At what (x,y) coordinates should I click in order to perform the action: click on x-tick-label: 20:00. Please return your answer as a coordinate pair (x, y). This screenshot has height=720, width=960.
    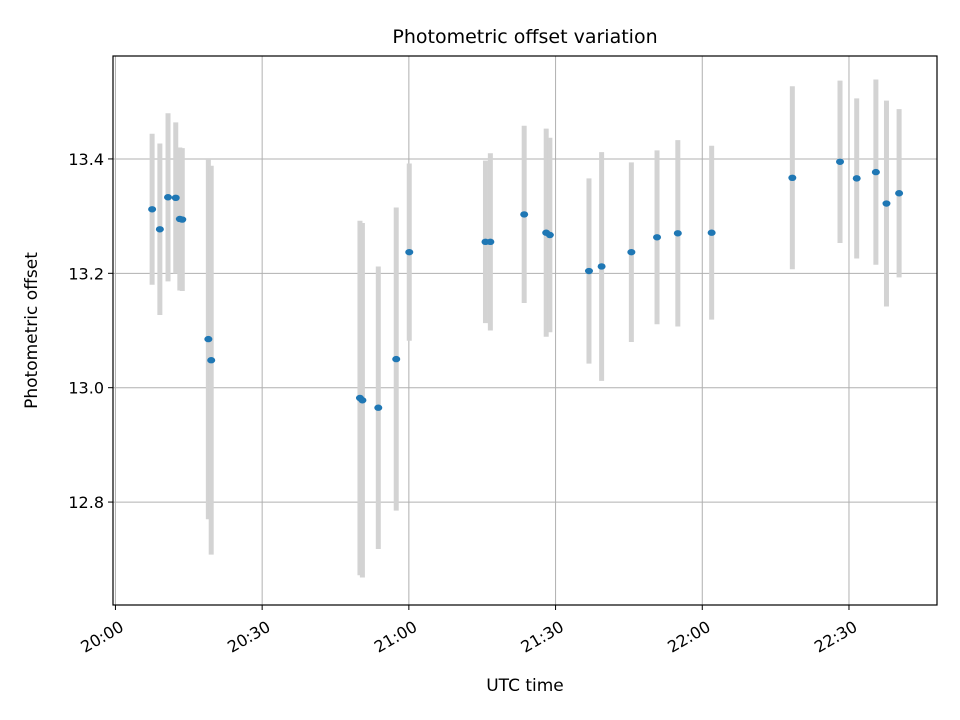
    Looking at the image, I should click on (101, 637).